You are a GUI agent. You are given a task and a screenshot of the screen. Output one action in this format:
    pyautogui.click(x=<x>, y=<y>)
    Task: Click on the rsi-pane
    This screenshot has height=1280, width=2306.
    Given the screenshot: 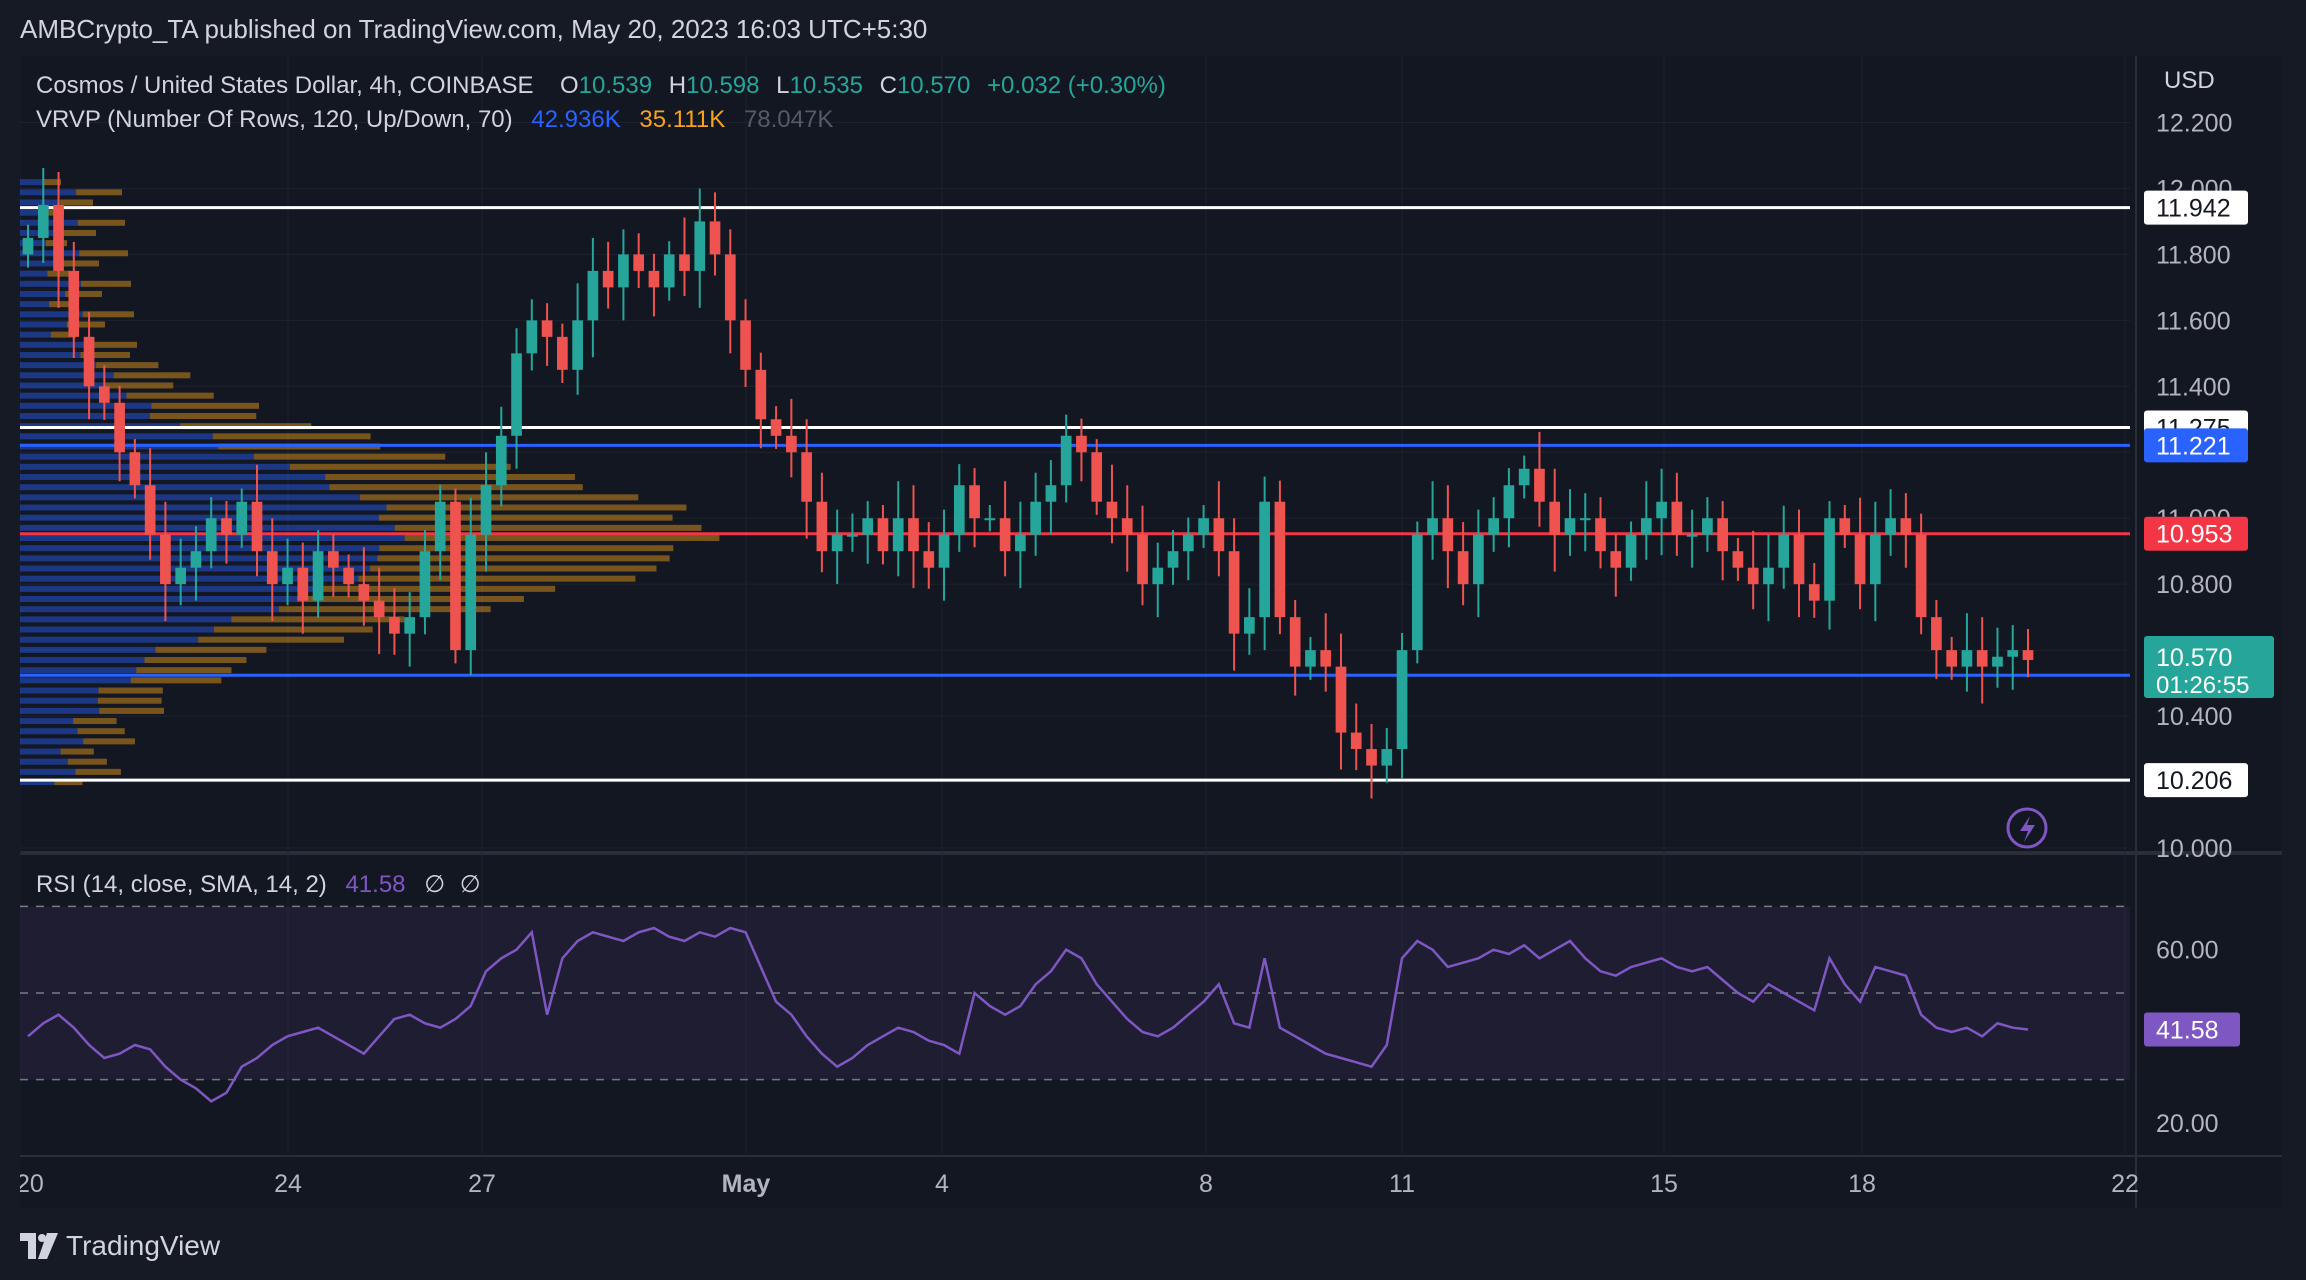 What is the action you would take?
    pyautogui.click(x=1075, y=1004)
    